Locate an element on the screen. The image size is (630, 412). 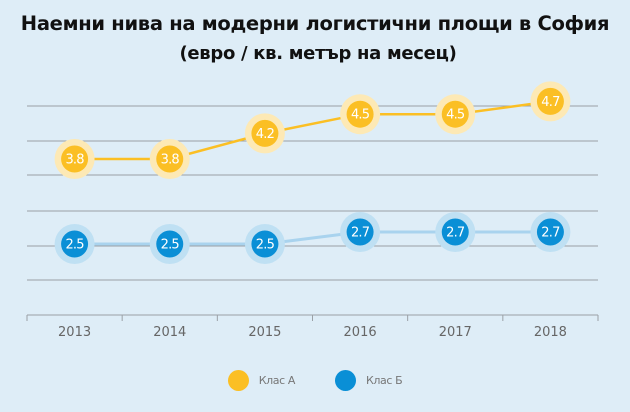
series-line-class-a is located at coordinates (312, 130).